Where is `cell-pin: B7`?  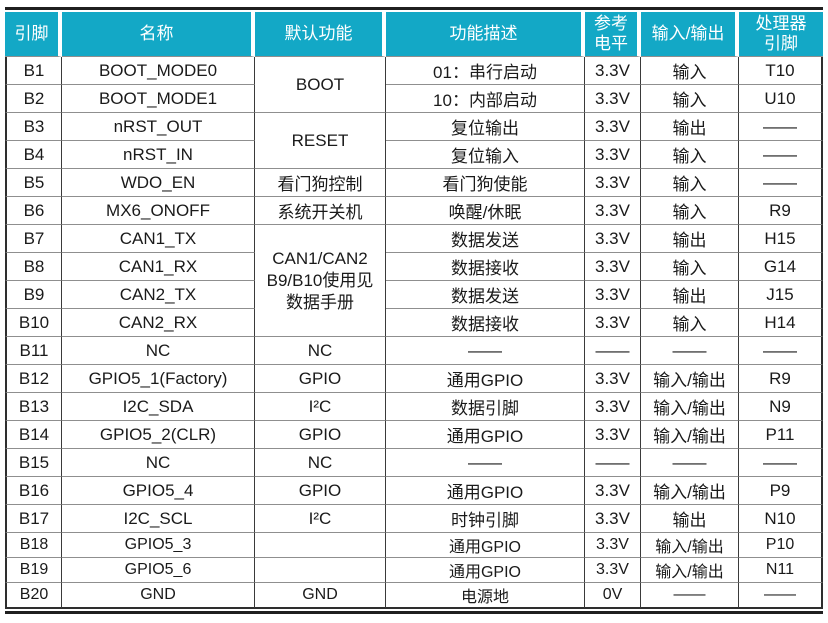
cell-pin: B7 is located at coordinates (33, 239).